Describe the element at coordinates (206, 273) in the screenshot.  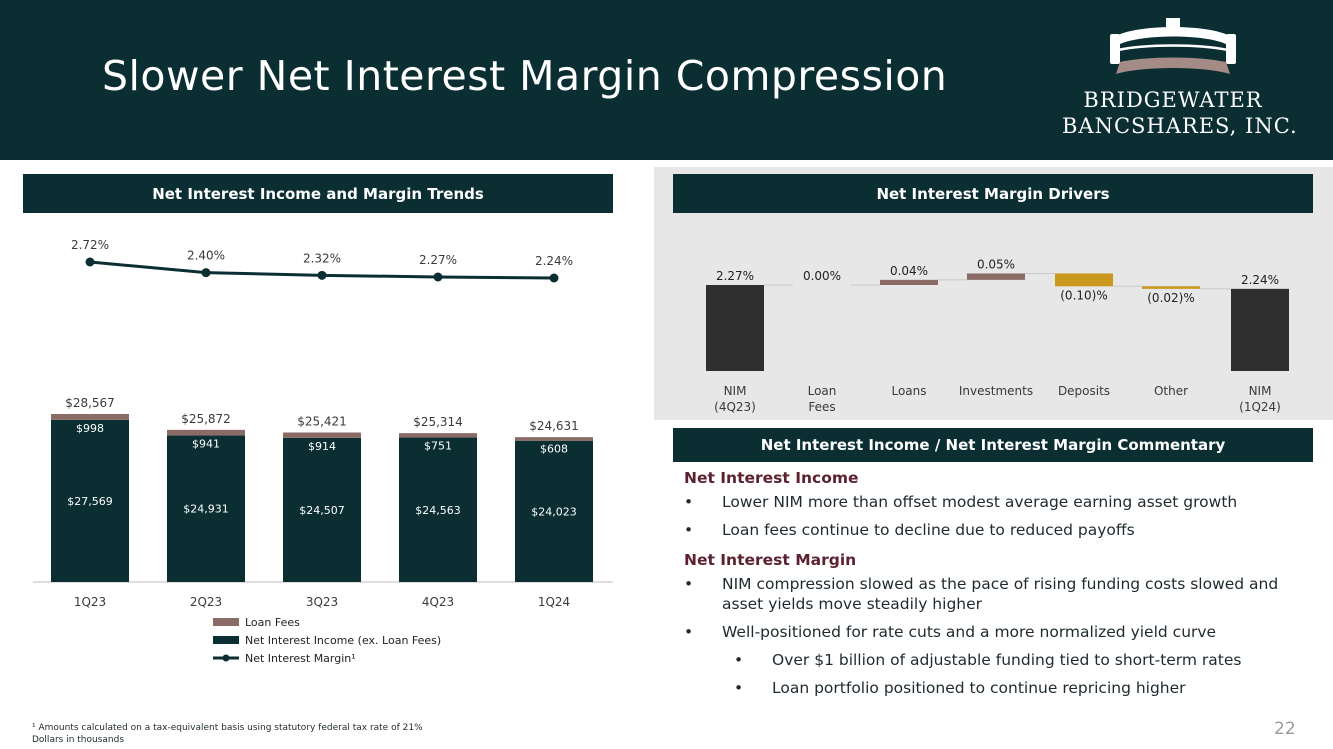
I see `nim-point-2Q23` at that location.